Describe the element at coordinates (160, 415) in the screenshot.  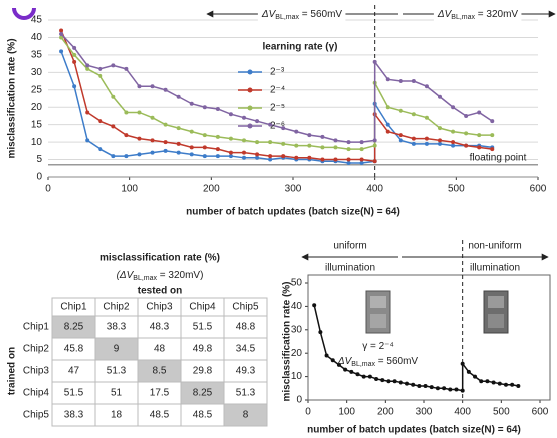
I see `cell-value: 48.5` at that location.